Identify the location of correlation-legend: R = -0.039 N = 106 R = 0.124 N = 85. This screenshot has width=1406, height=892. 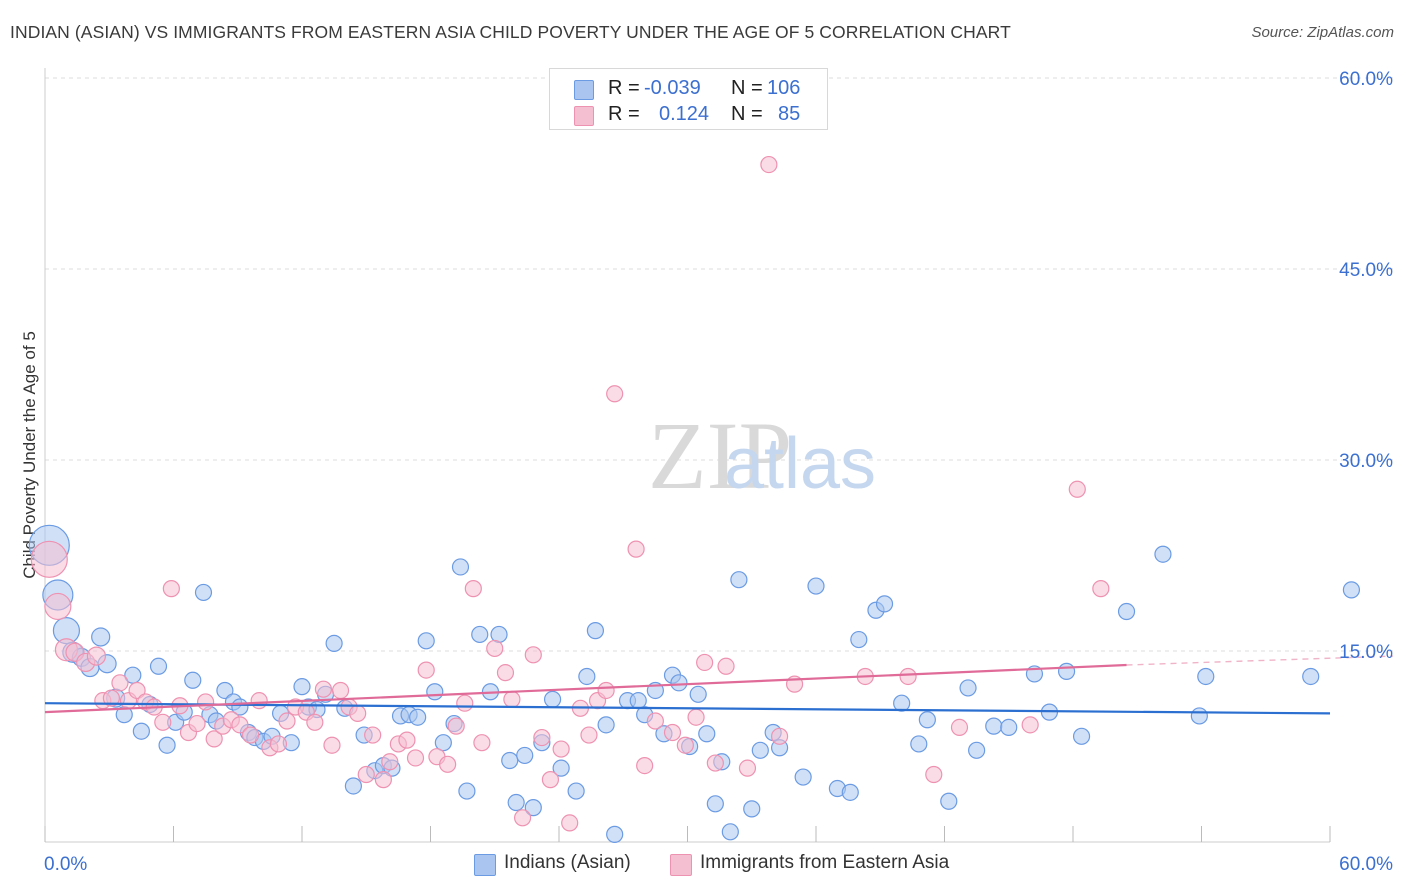
(688, 99).